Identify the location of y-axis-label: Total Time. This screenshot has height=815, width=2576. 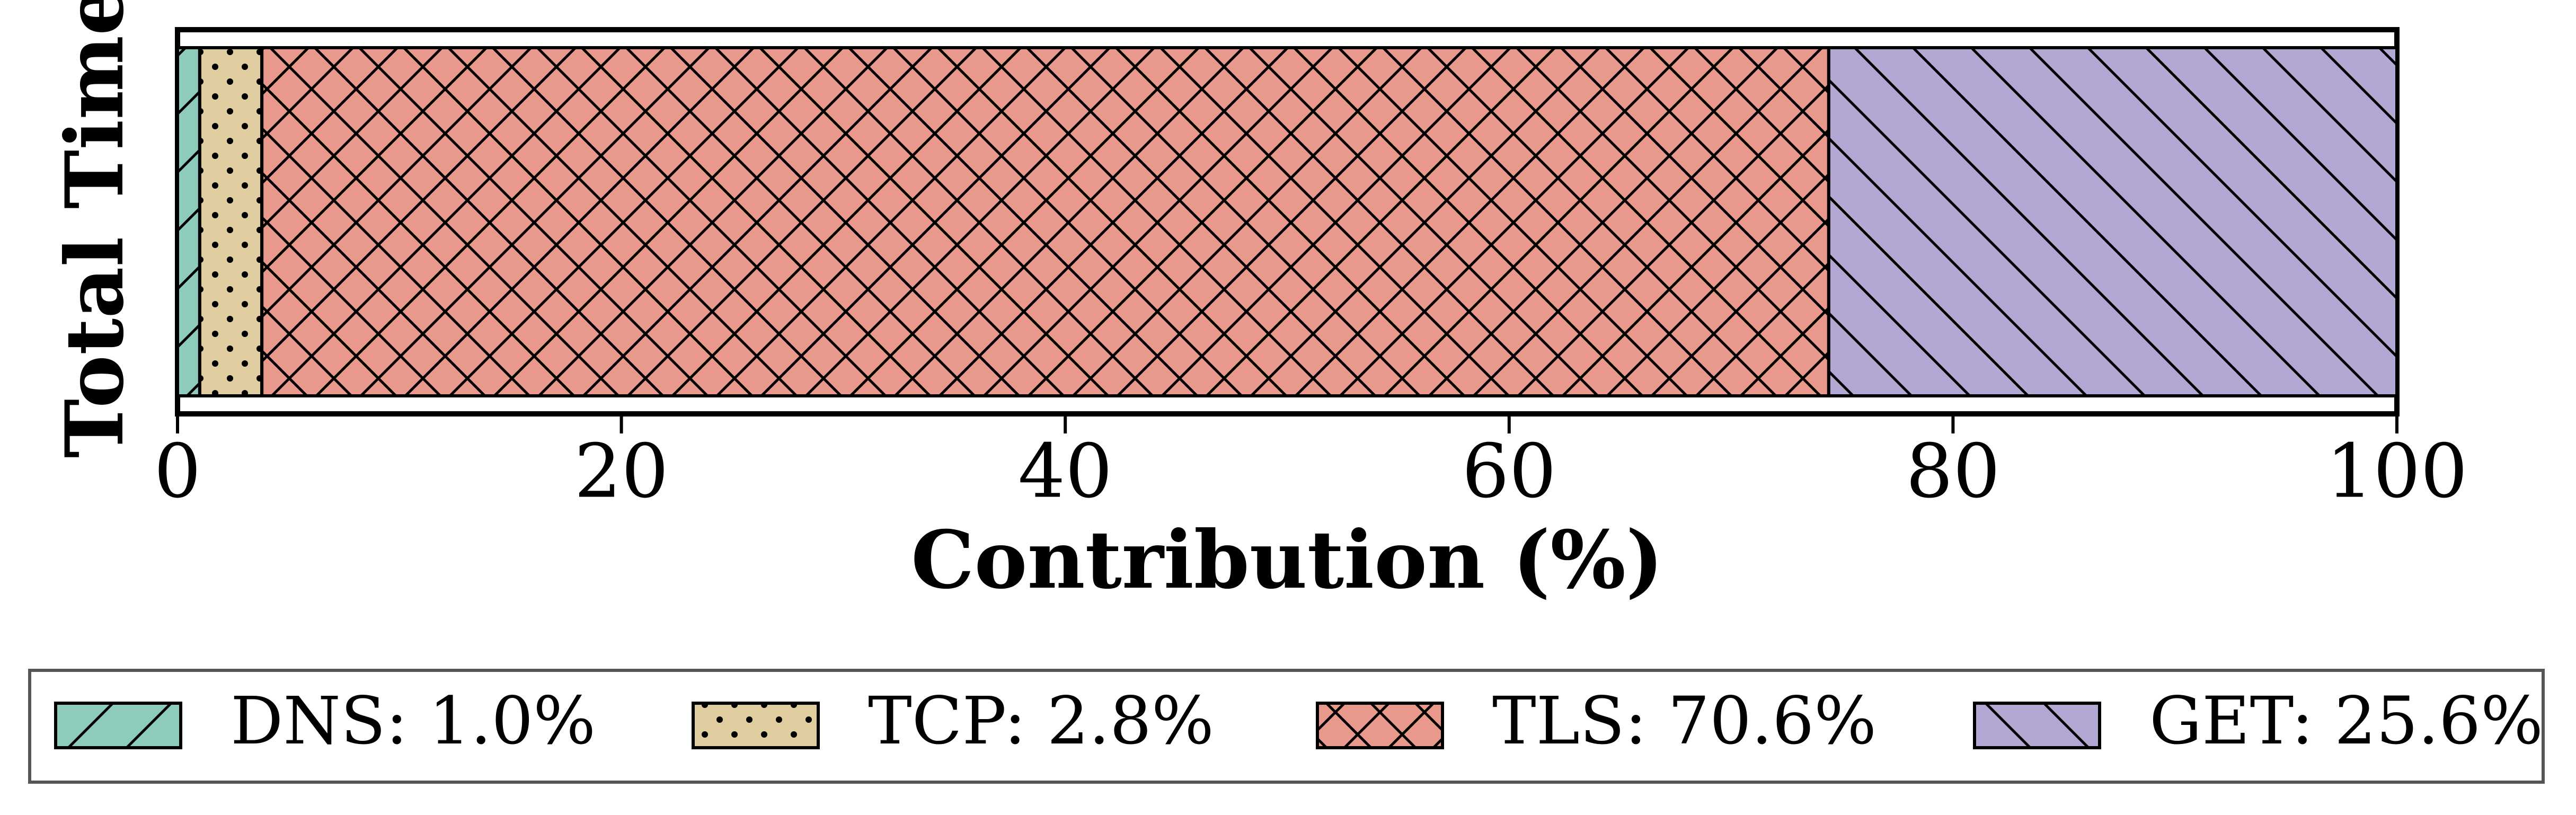
(94, 229).